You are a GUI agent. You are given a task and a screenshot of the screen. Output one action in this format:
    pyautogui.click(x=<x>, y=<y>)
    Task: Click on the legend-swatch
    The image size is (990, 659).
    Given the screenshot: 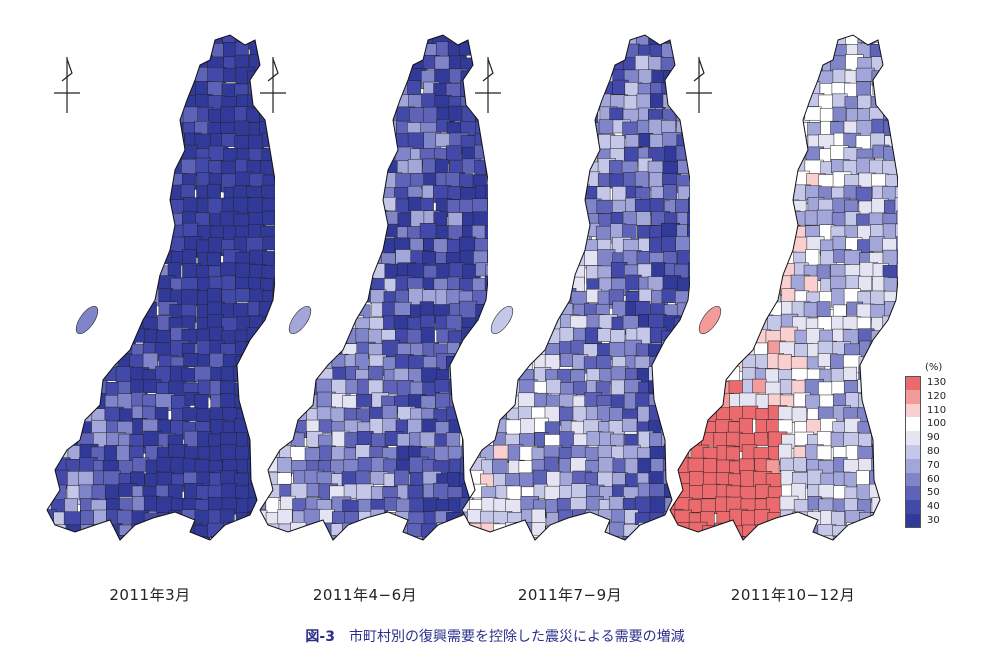 What is the action you would take?
    pyautogui.click(x=913, y=424)
    